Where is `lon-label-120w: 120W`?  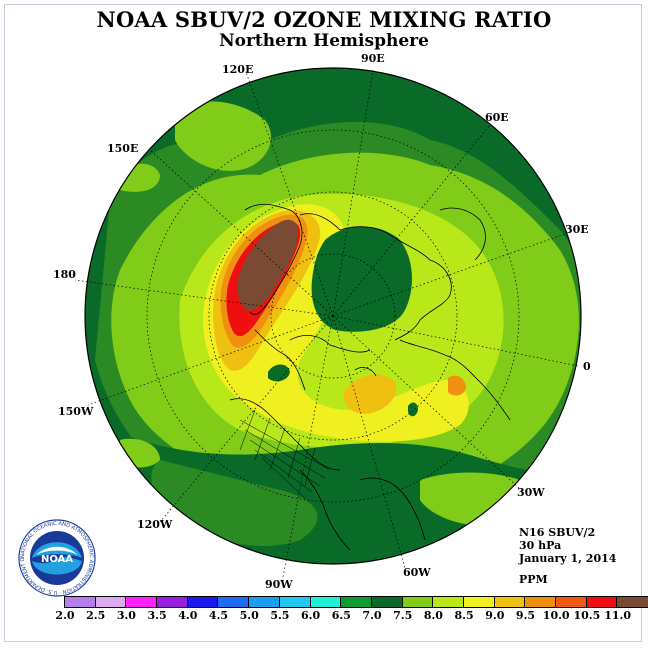
lon-label-120w: 120W is located at coordinates (155, 524).